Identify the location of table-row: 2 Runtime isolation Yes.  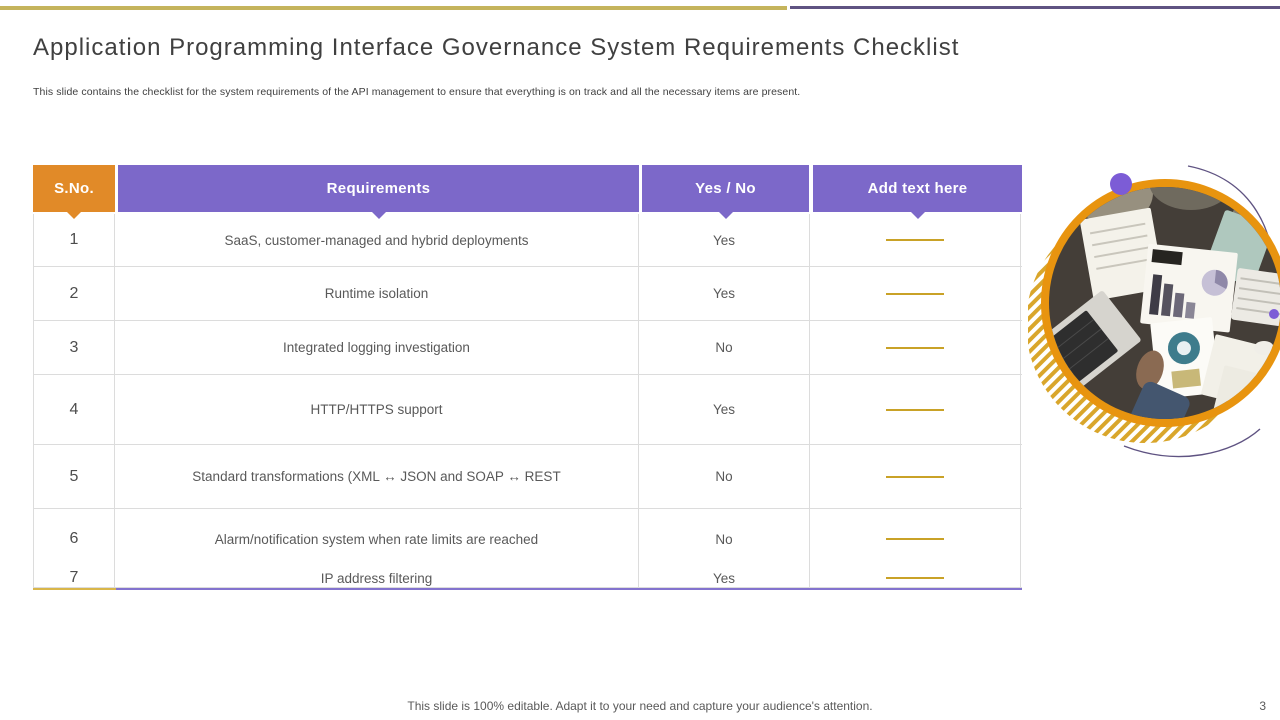
(527, 294).